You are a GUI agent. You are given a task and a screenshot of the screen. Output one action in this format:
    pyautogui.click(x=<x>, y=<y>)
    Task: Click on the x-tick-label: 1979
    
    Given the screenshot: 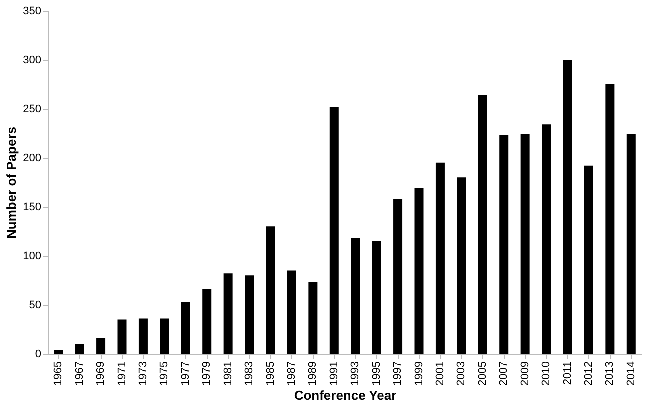 What is the action you would take?
    pyautogui.click(x=207, y=374)
    